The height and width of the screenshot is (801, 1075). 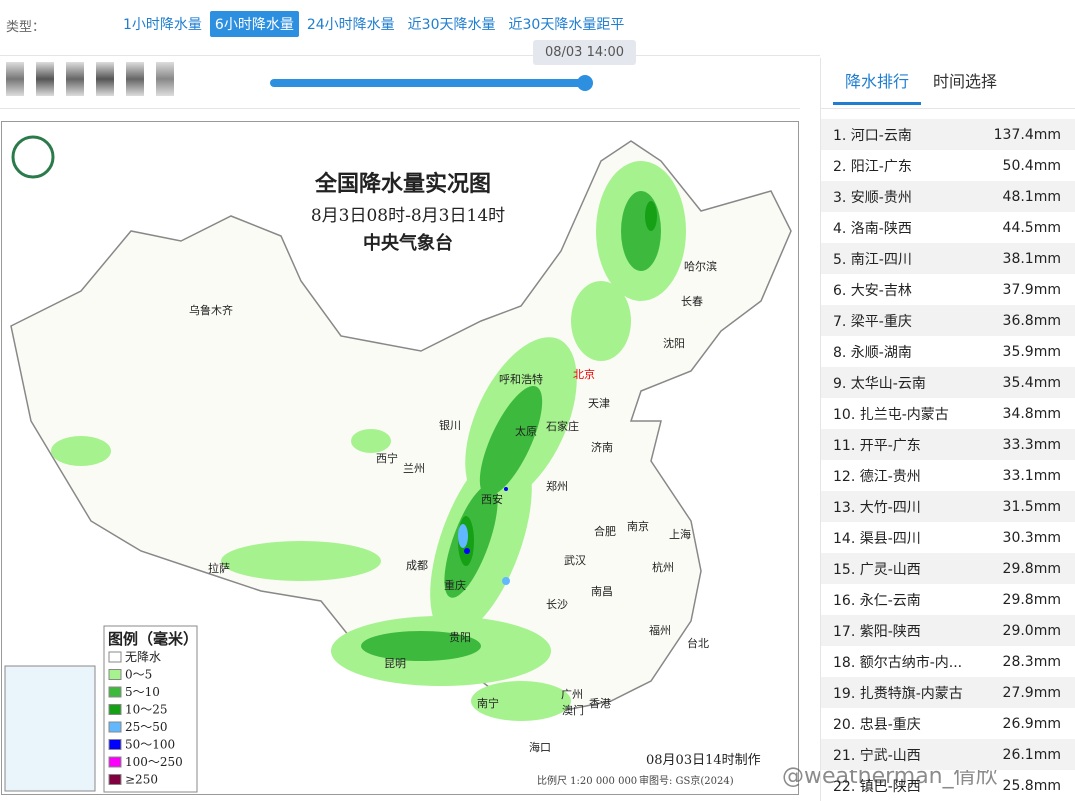 I want to click on divider, so click(x=400, y=108).